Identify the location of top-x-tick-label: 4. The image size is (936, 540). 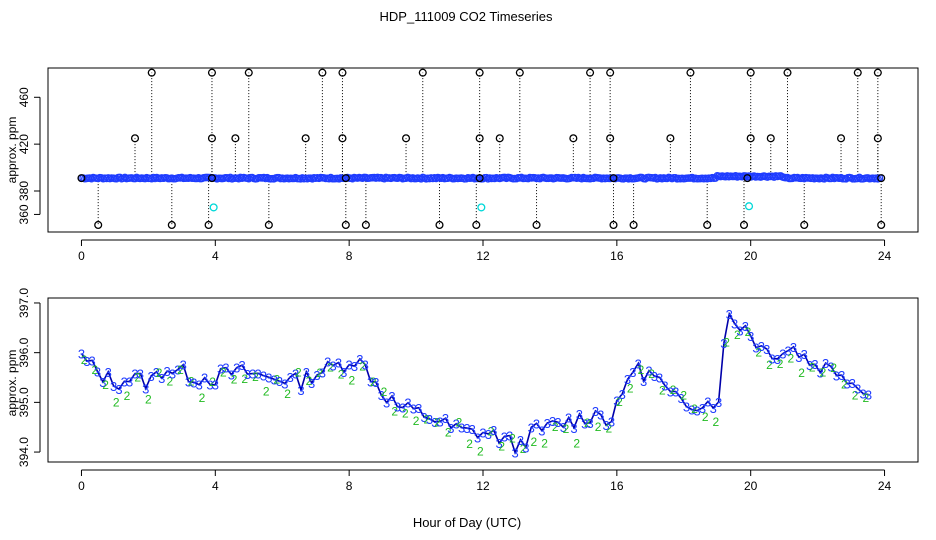
(215, 256).